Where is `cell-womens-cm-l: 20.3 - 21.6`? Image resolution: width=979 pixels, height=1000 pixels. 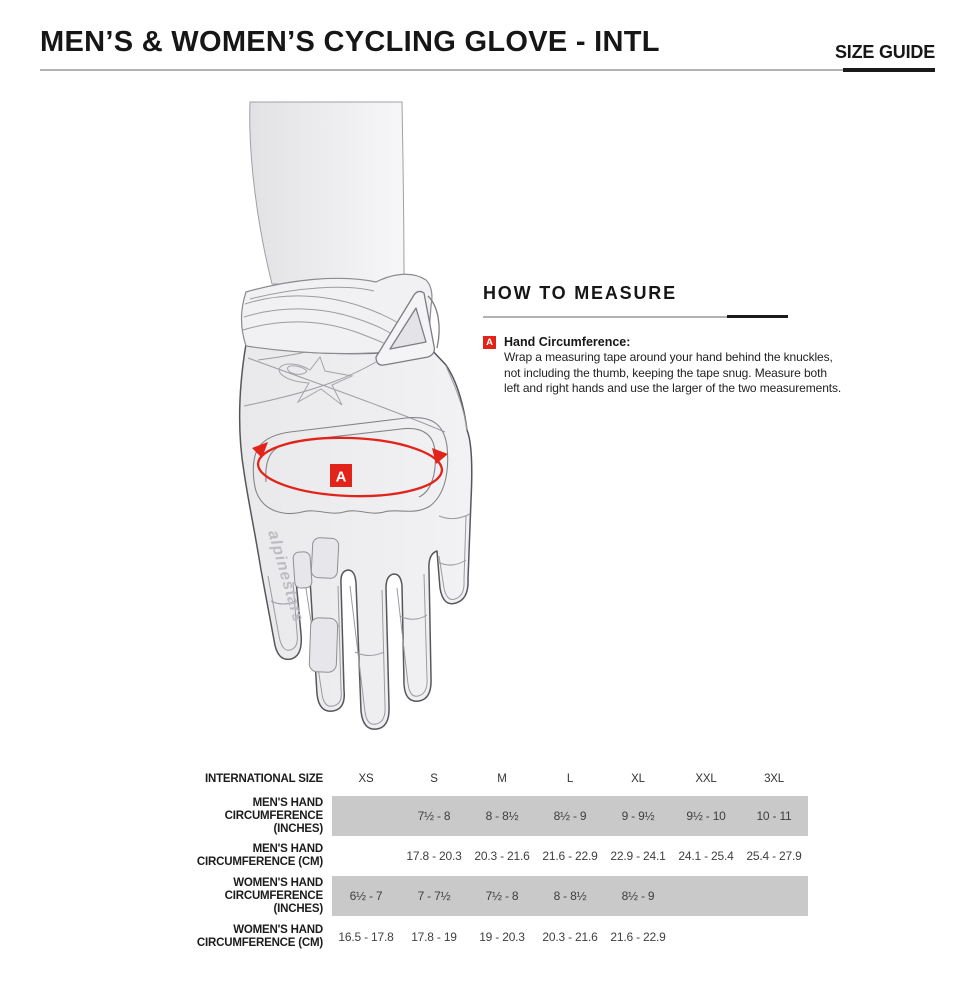 cell-womens-cm-l: 20.3 - 21.6 is located at coordinates (570, 936).